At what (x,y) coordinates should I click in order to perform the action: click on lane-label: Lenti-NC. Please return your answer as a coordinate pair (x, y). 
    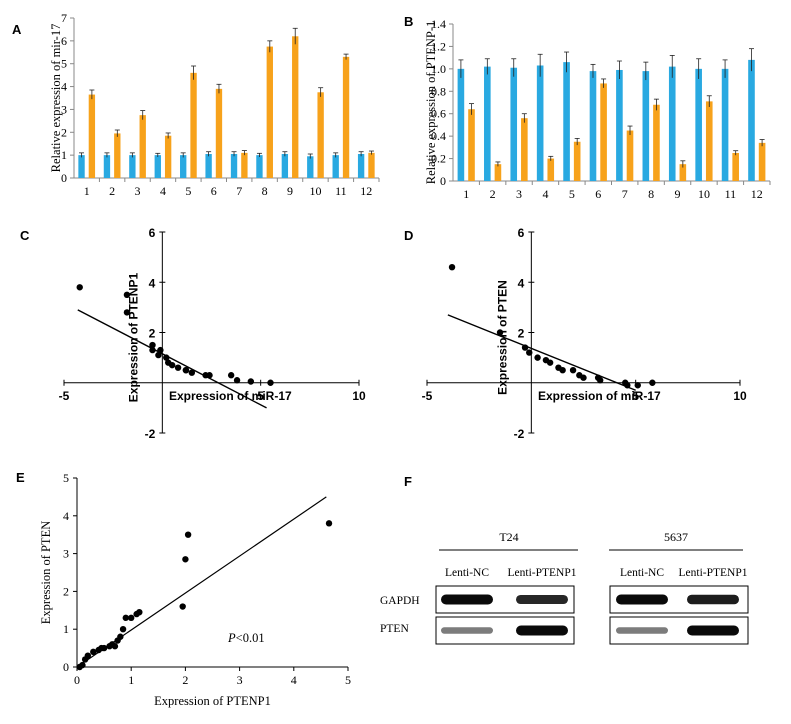
    Looking at the image, I should click on (642, 573).